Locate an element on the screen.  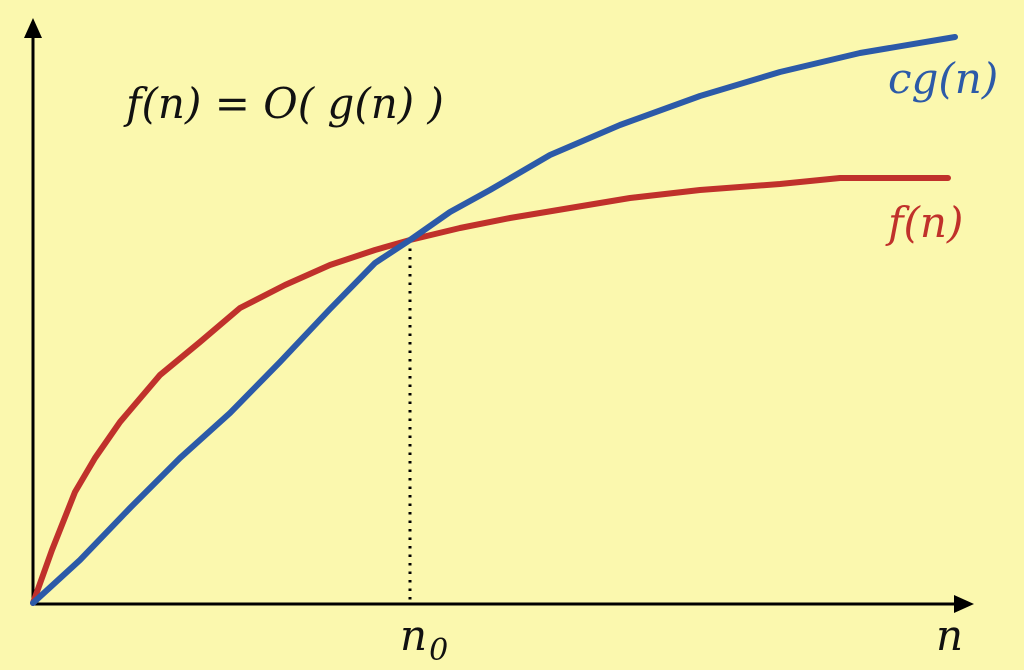
n0-base: n is located at coordinates (413, 635).